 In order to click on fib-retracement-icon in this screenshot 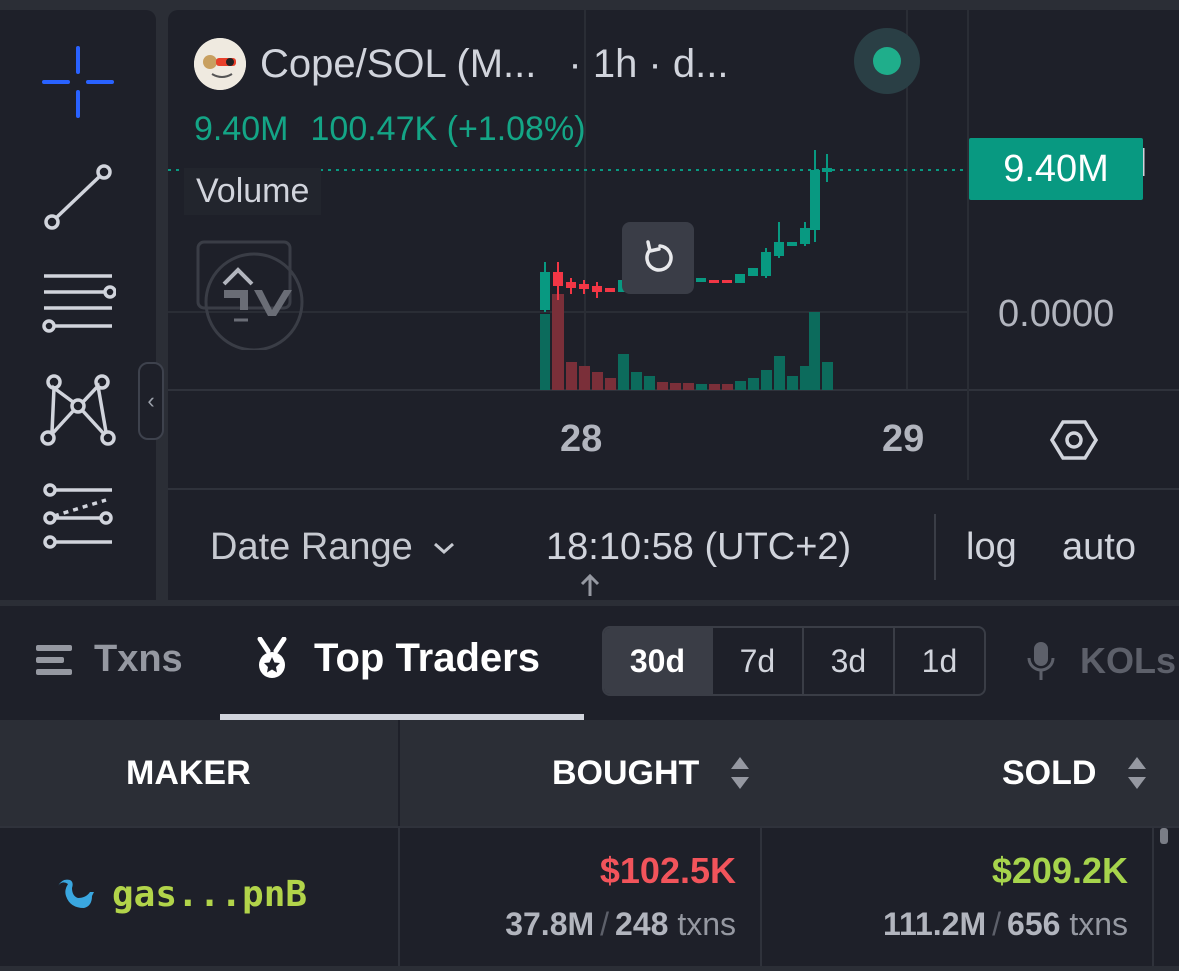, I will do `click(78, 300)`.